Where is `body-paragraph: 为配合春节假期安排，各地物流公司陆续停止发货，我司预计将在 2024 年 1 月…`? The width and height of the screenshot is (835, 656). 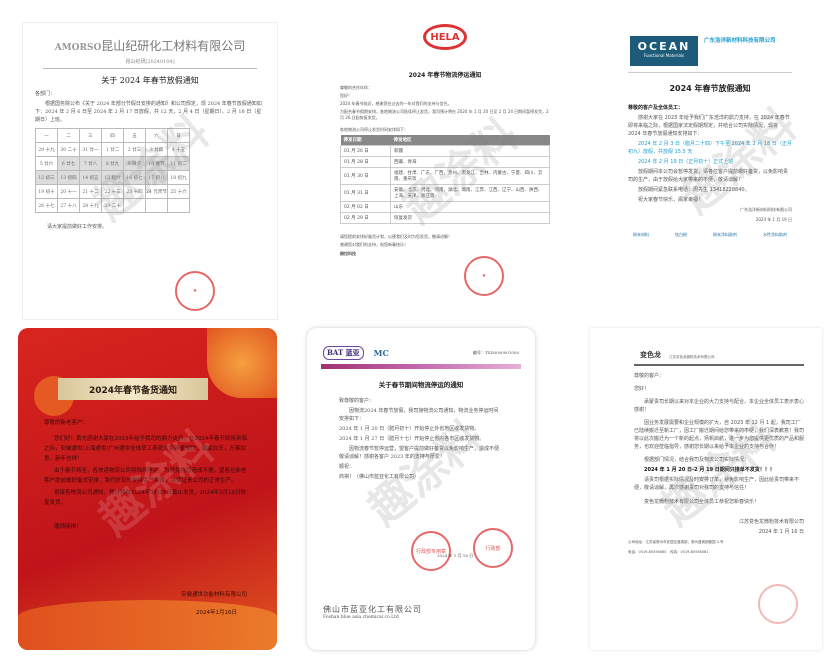
body-paragraph: 为配合春节假期安排，各地物流公司陆续停止发货，我司预计将在 2024 年 1 月… is located at coordinates (444, 114).